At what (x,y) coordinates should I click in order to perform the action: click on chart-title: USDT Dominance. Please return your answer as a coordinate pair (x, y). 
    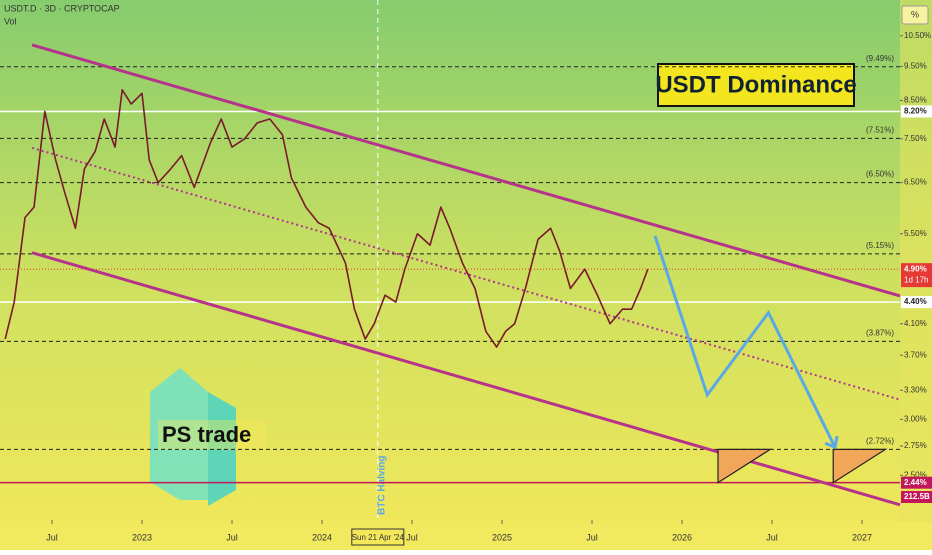
    Looking at the image, I should click on (755, 84).